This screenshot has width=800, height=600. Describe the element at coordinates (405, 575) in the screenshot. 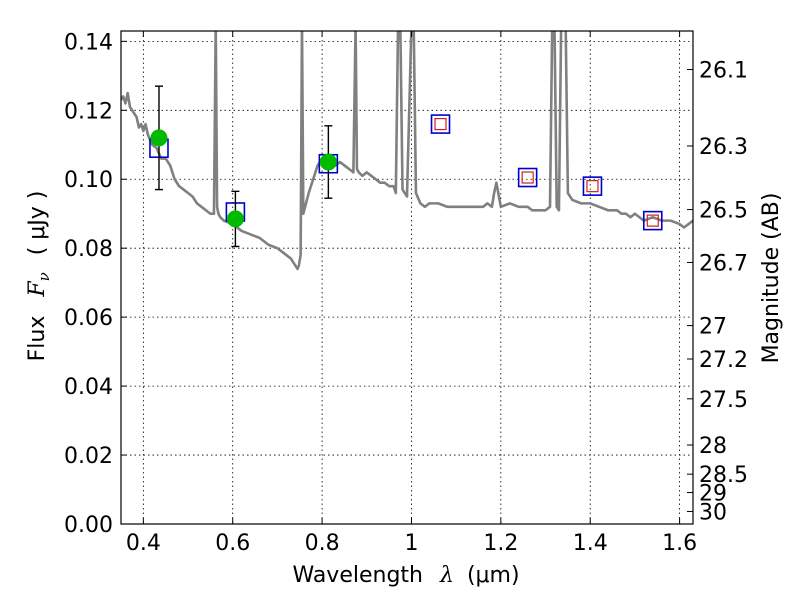

I see `x-axis-label: Wavelength λ (μm)` at that location.